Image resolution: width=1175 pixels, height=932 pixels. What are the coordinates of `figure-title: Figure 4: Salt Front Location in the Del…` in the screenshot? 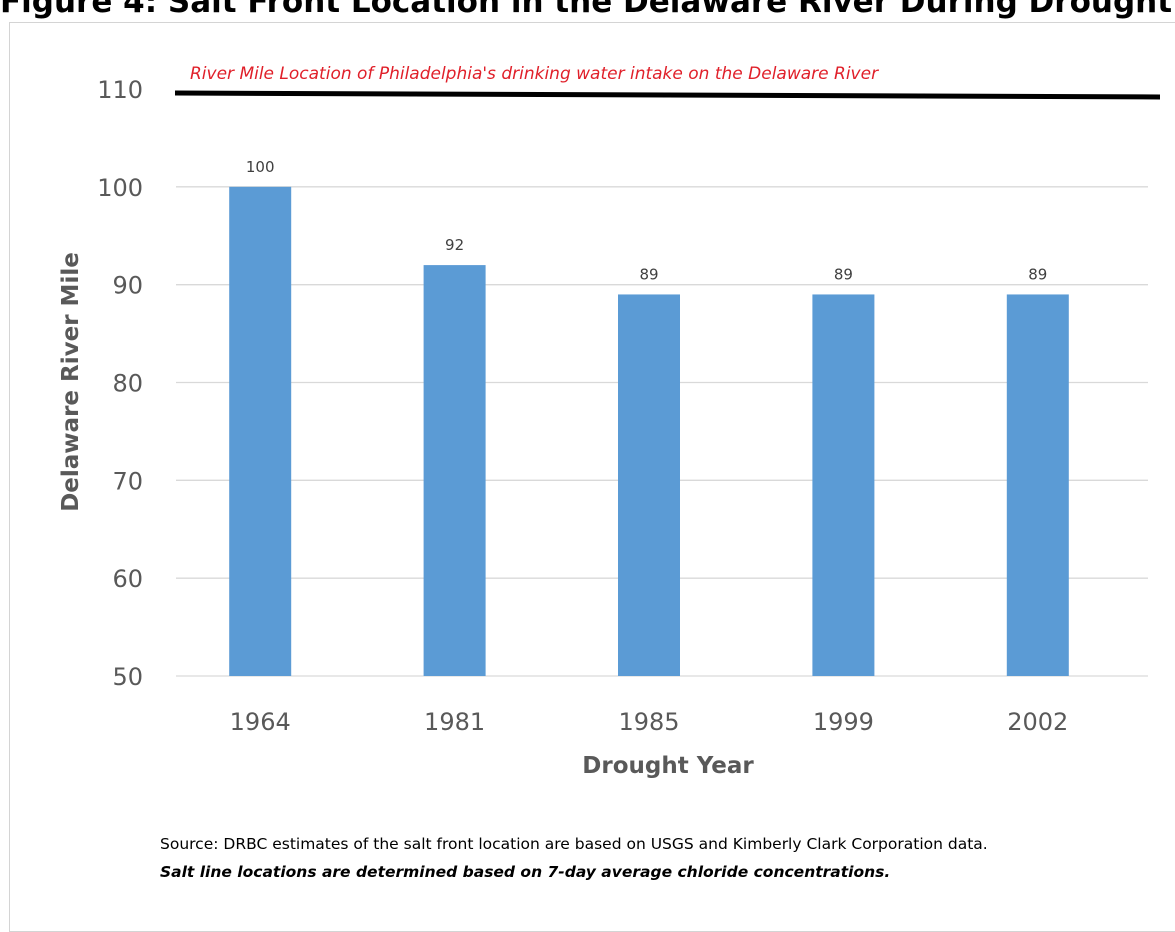 It's located at (587, 10).